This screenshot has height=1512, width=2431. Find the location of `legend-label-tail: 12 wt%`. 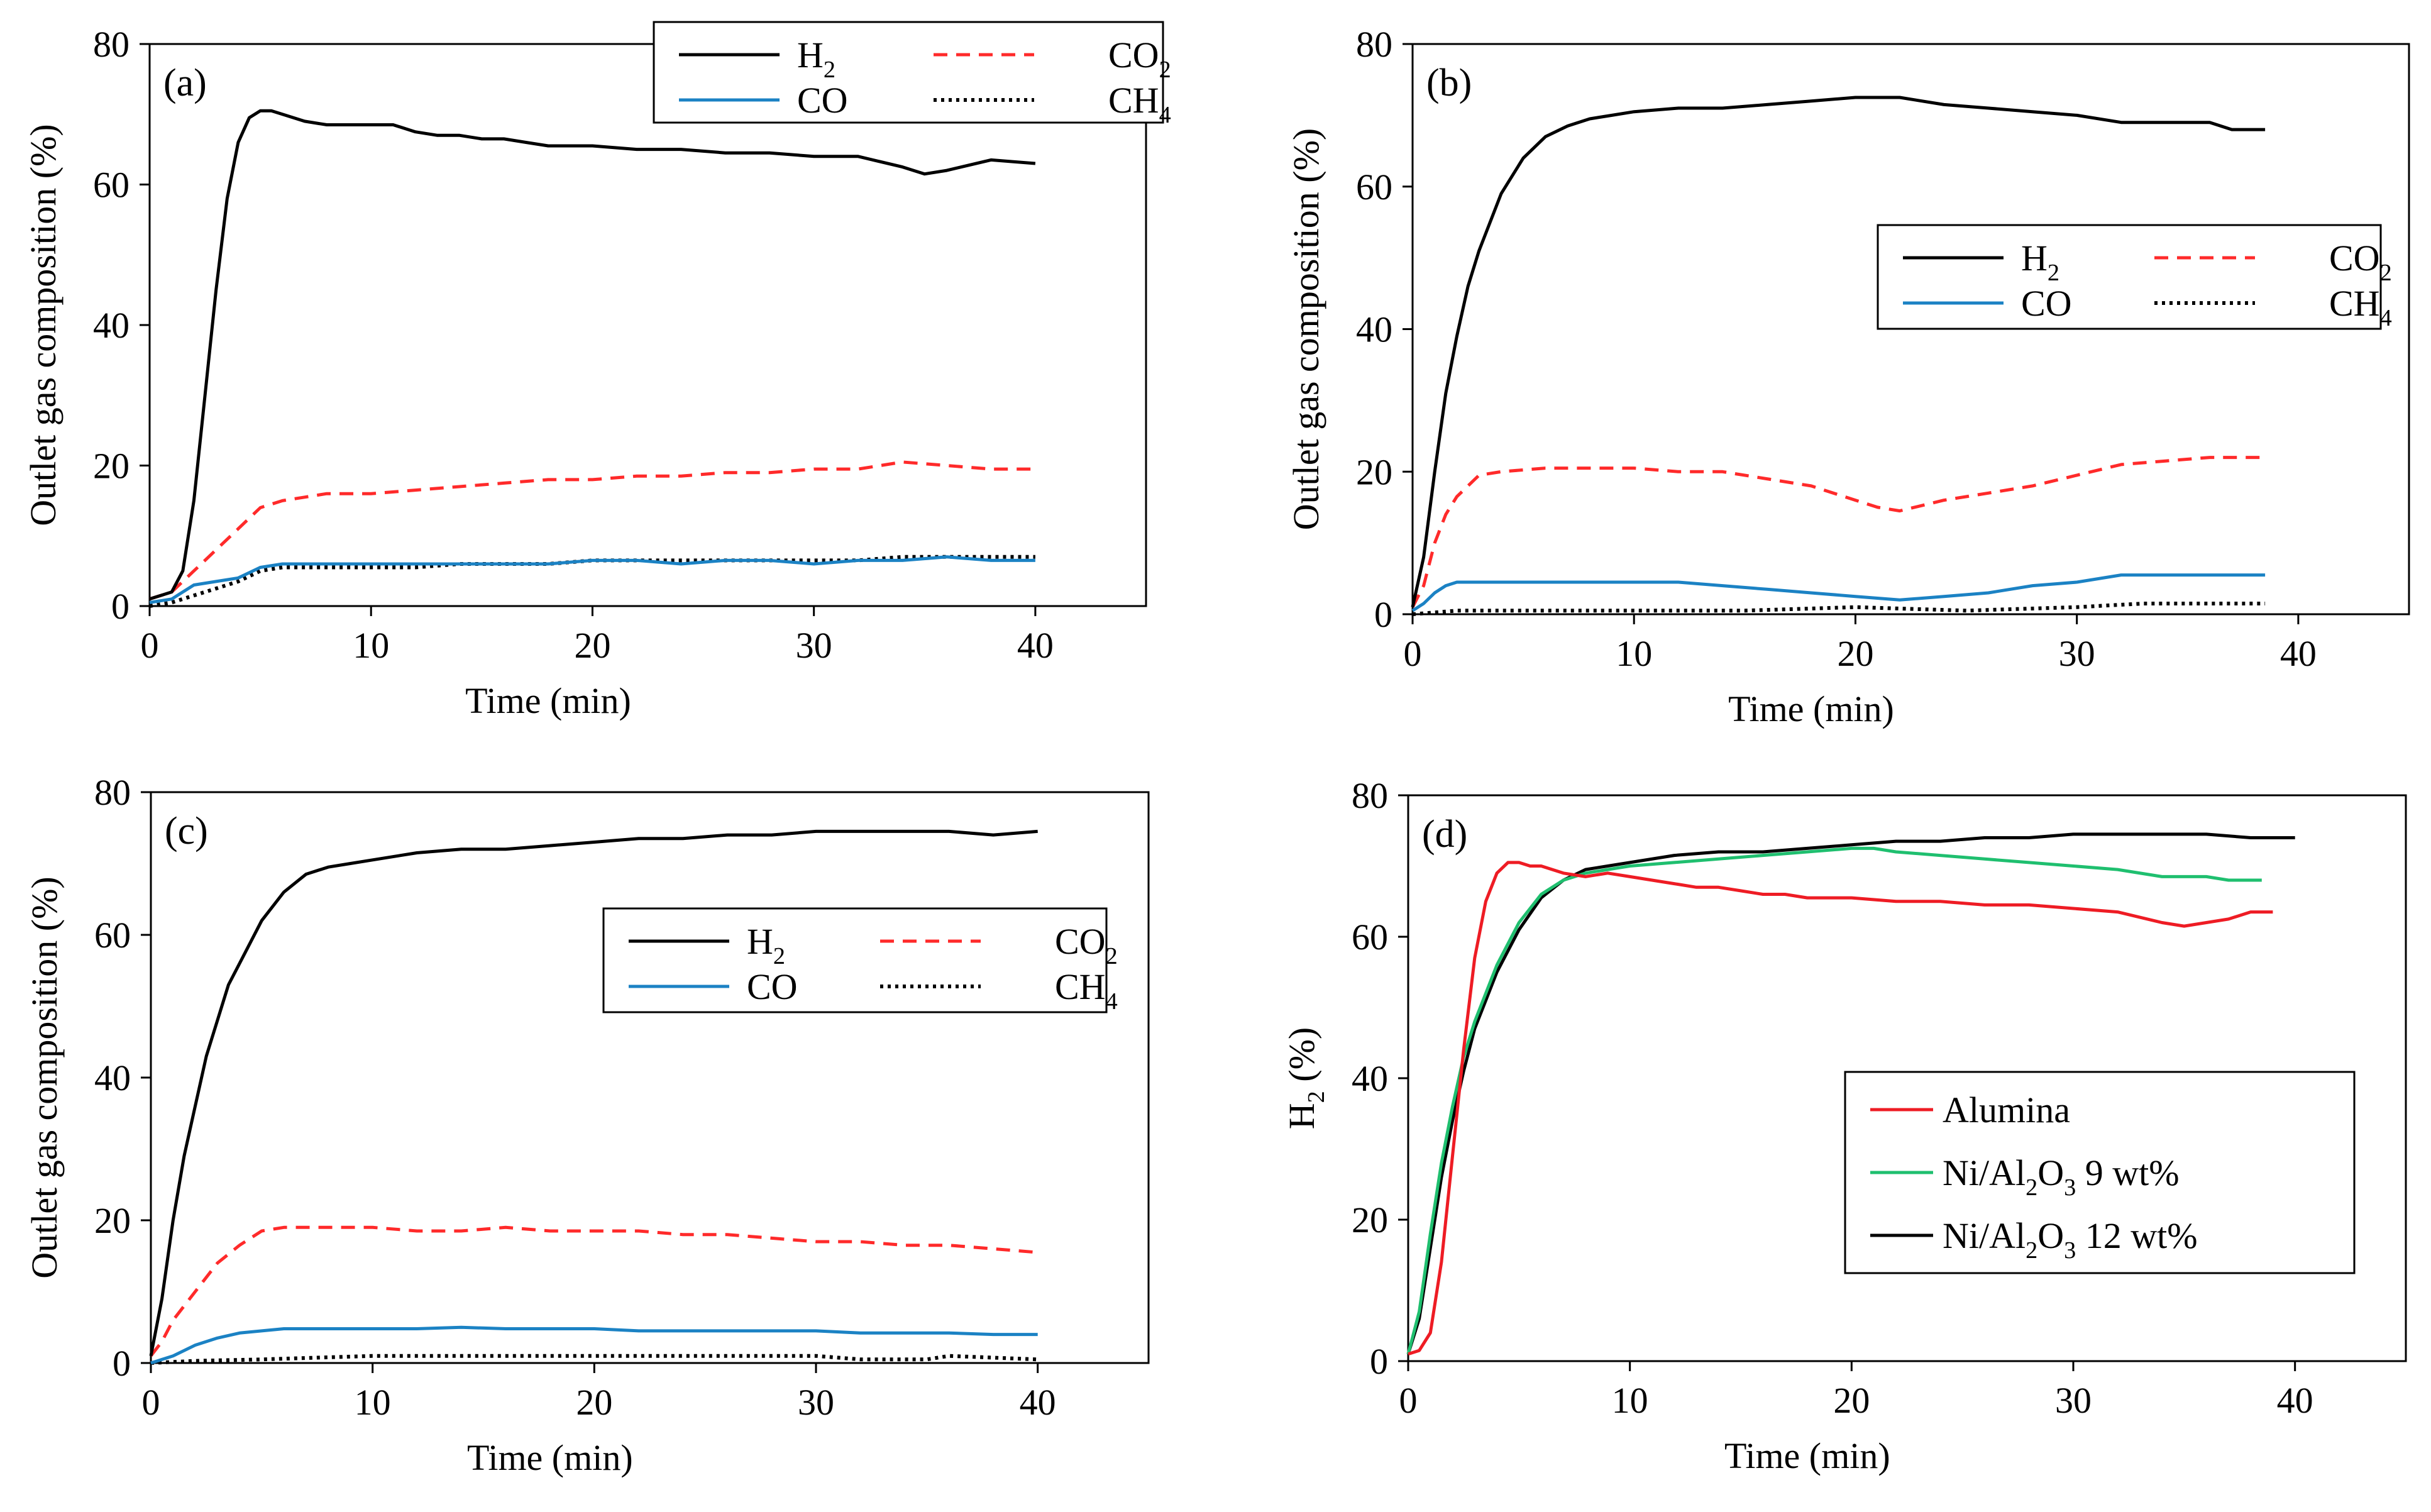

legend-label-tail: 12 wt% is located at coordinates (2137, 1235).